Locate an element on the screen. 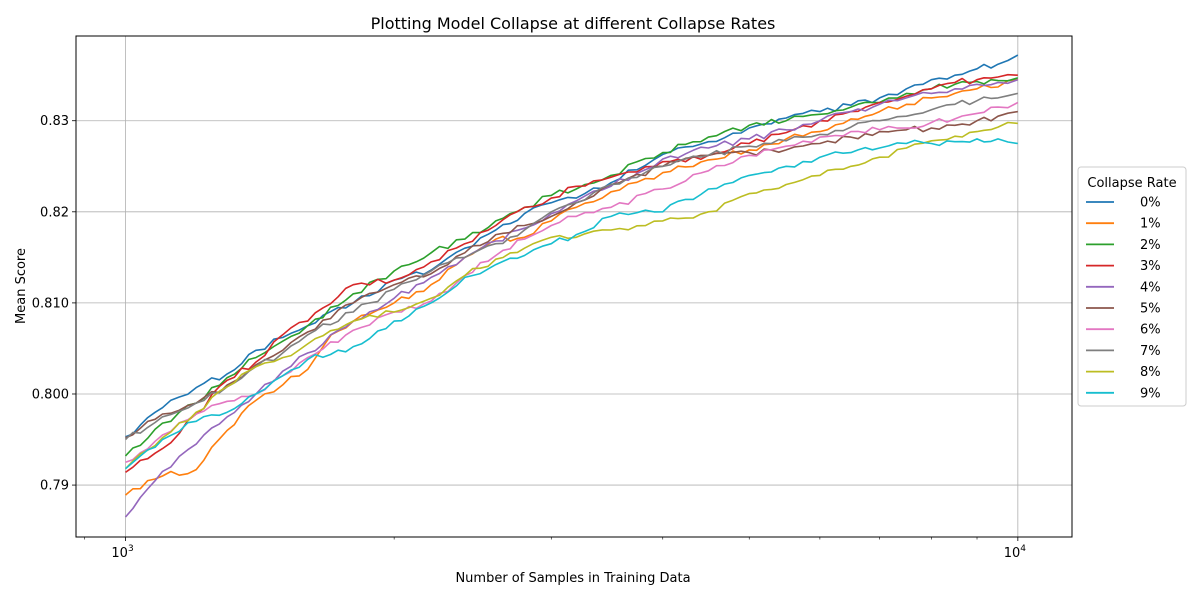 Image resolution: width=1200 pixels, height=600 pixels. x-tick-label: 10⁴ is located at coordinates (1015, 552).